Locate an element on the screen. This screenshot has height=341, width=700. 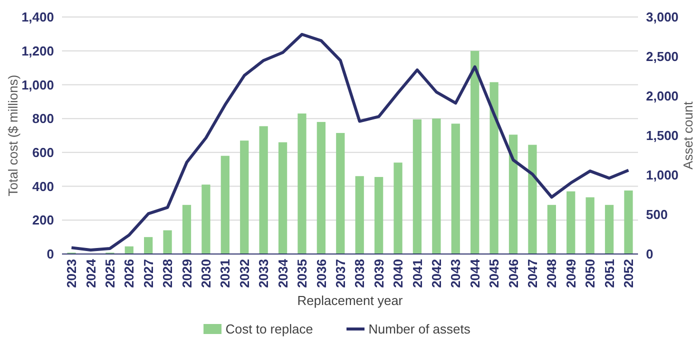
y-axis-title: Total cost ($ millions) is located at coordinates (13, 135).